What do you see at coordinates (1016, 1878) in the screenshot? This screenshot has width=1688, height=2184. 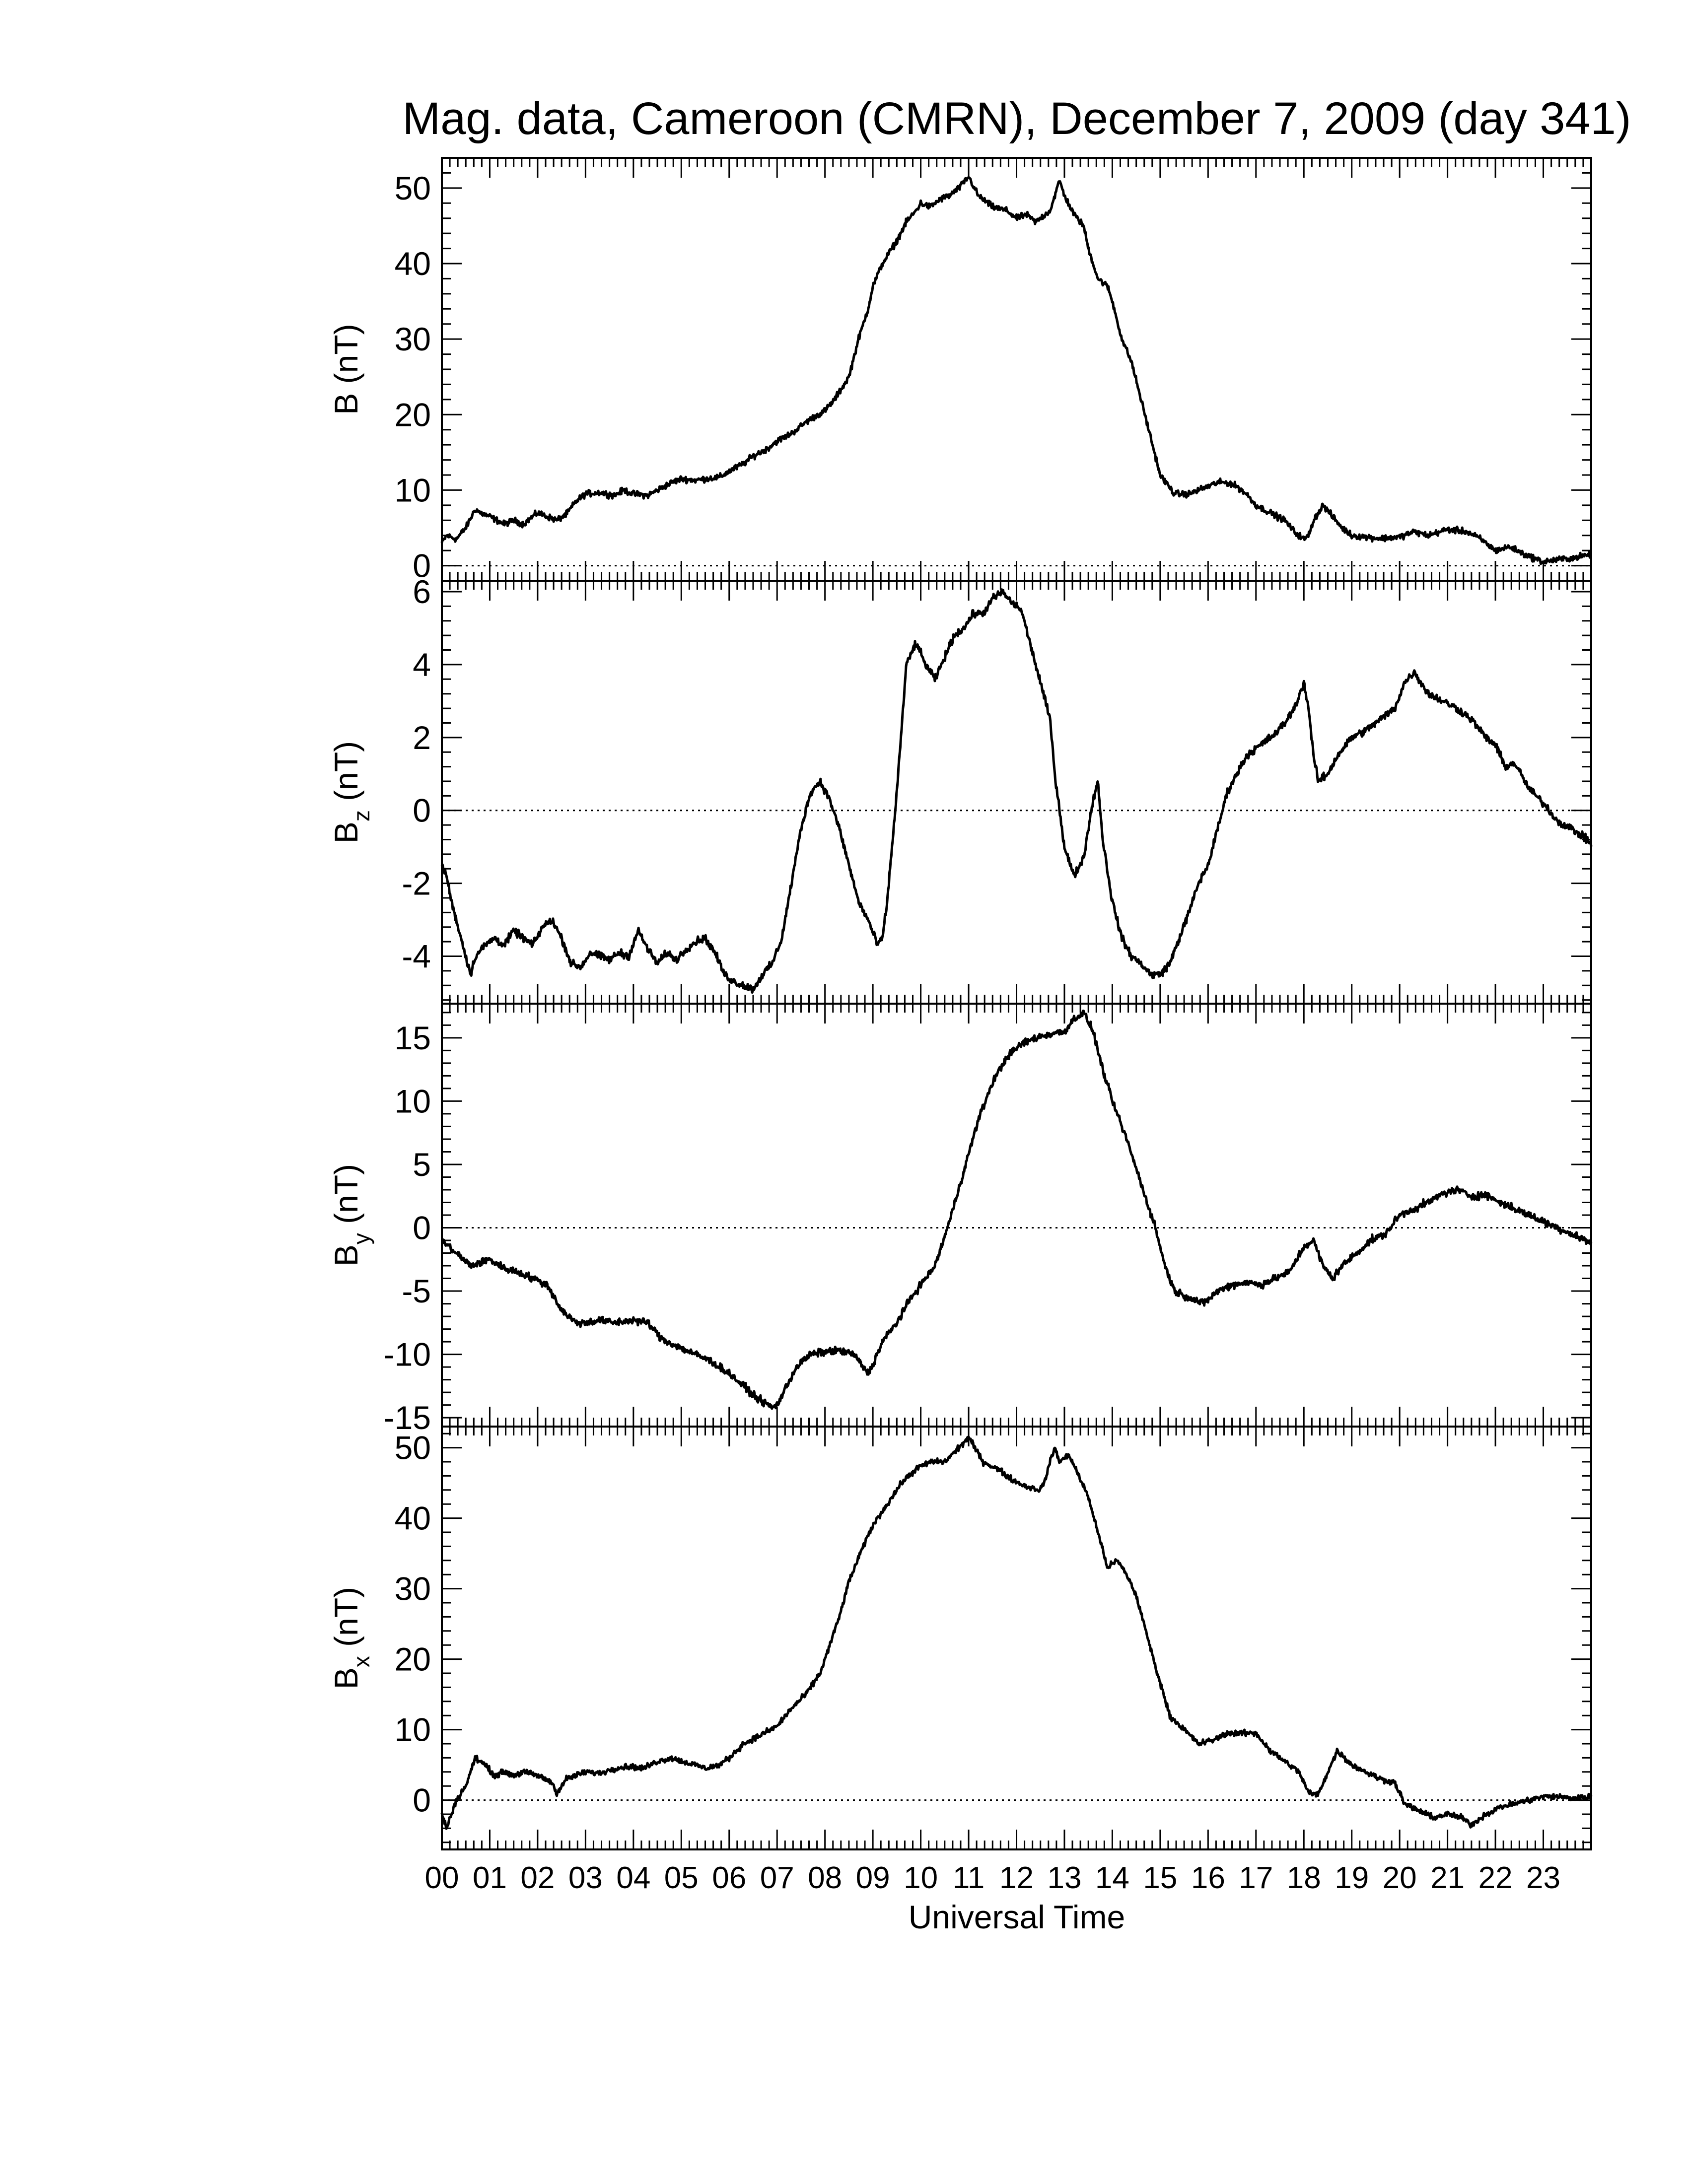 I see `x-tick-label: 12` at bounding box center [1016, 1878].